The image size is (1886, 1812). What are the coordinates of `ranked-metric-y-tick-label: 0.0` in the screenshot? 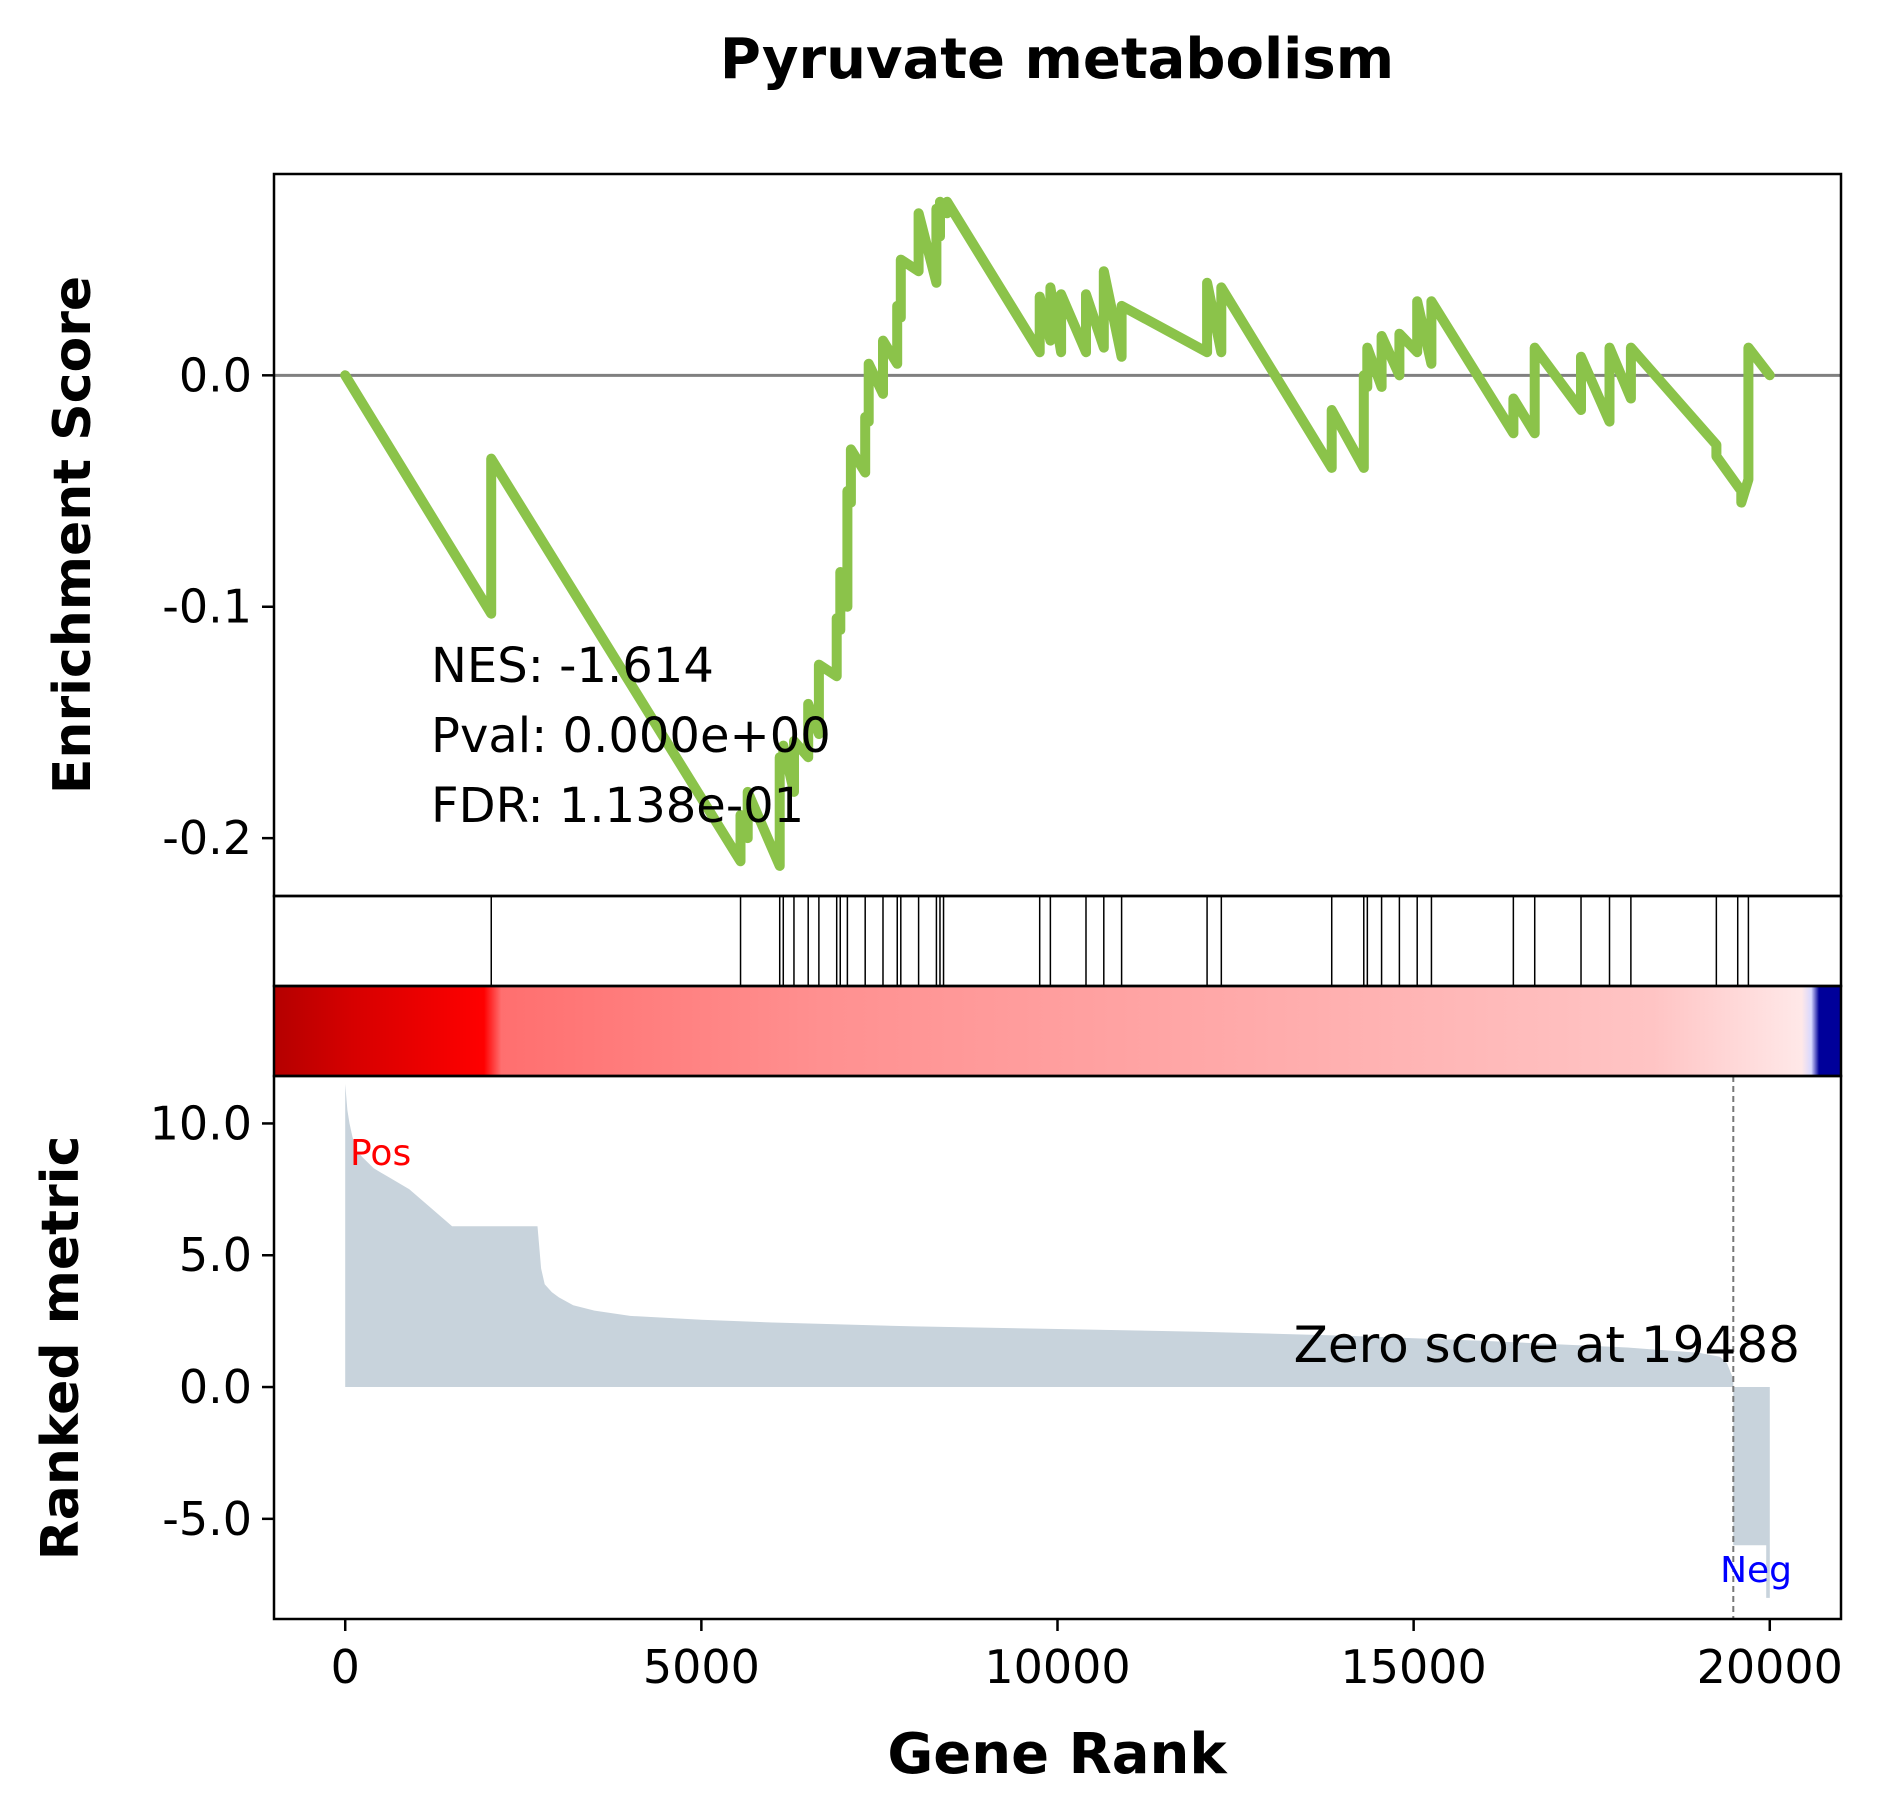 It's located at (215, 1387).